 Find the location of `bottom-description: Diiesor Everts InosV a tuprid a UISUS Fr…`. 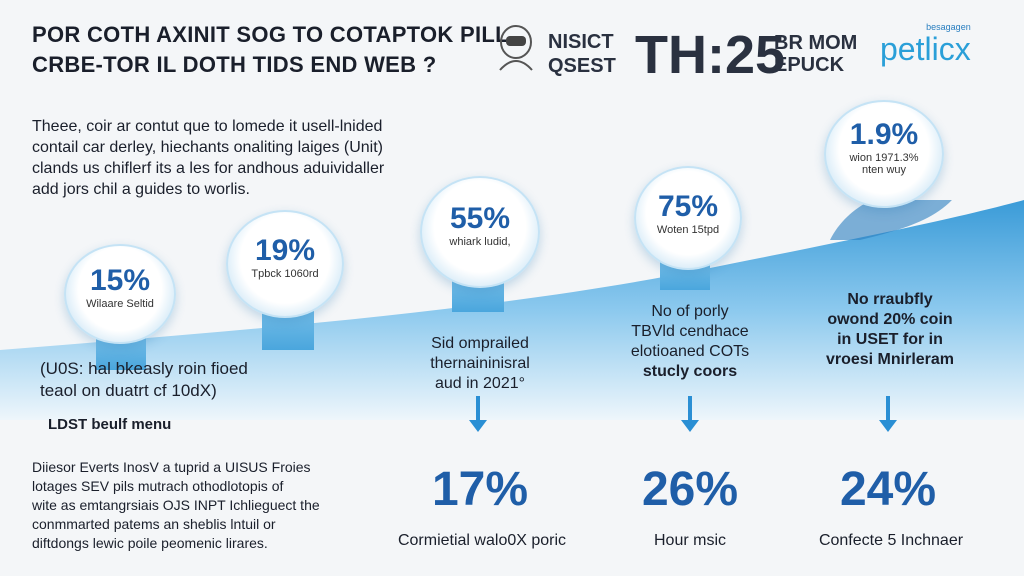

bottom-description: Diiesor Everts InosV a tuprid a UISUS Fr… is located at coordinates (176, 505).